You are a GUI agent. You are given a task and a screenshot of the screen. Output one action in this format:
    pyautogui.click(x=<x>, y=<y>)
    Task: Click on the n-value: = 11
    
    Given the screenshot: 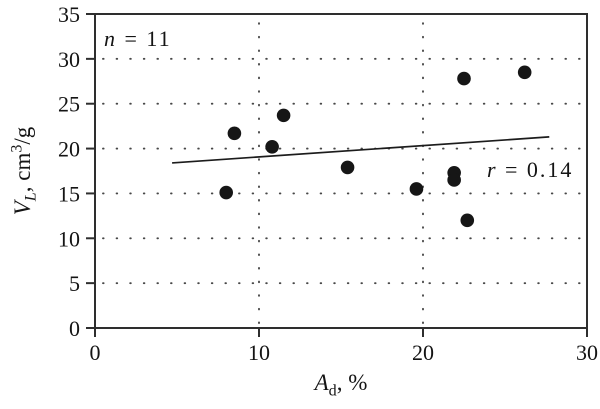 What is the action you would take?
    pyautogui.click(x=144, y=38)
    